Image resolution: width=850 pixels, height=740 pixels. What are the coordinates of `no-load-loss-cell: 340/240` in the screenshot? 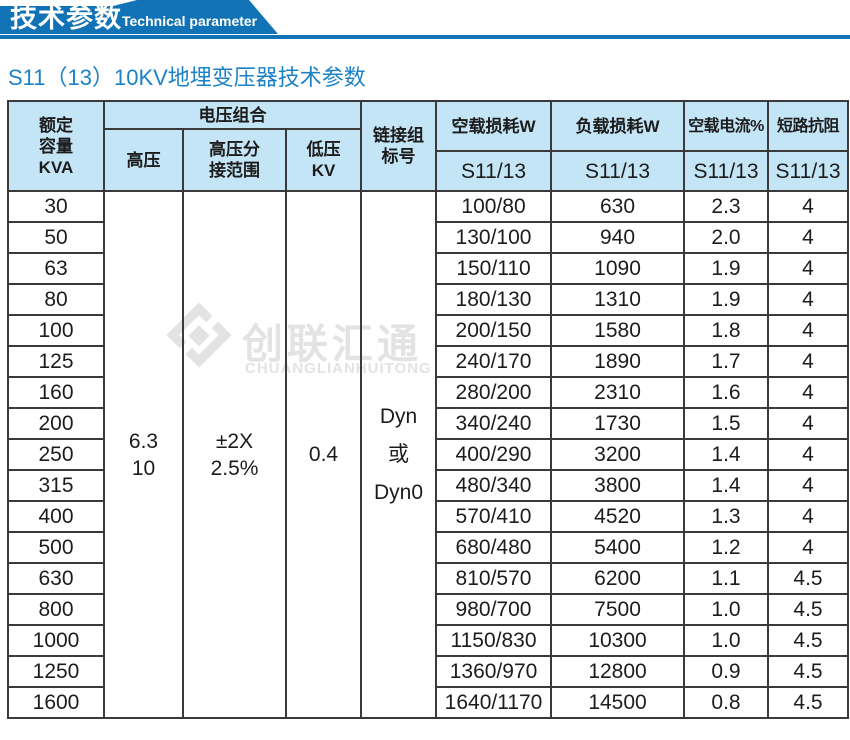 It's located at (494, 423).